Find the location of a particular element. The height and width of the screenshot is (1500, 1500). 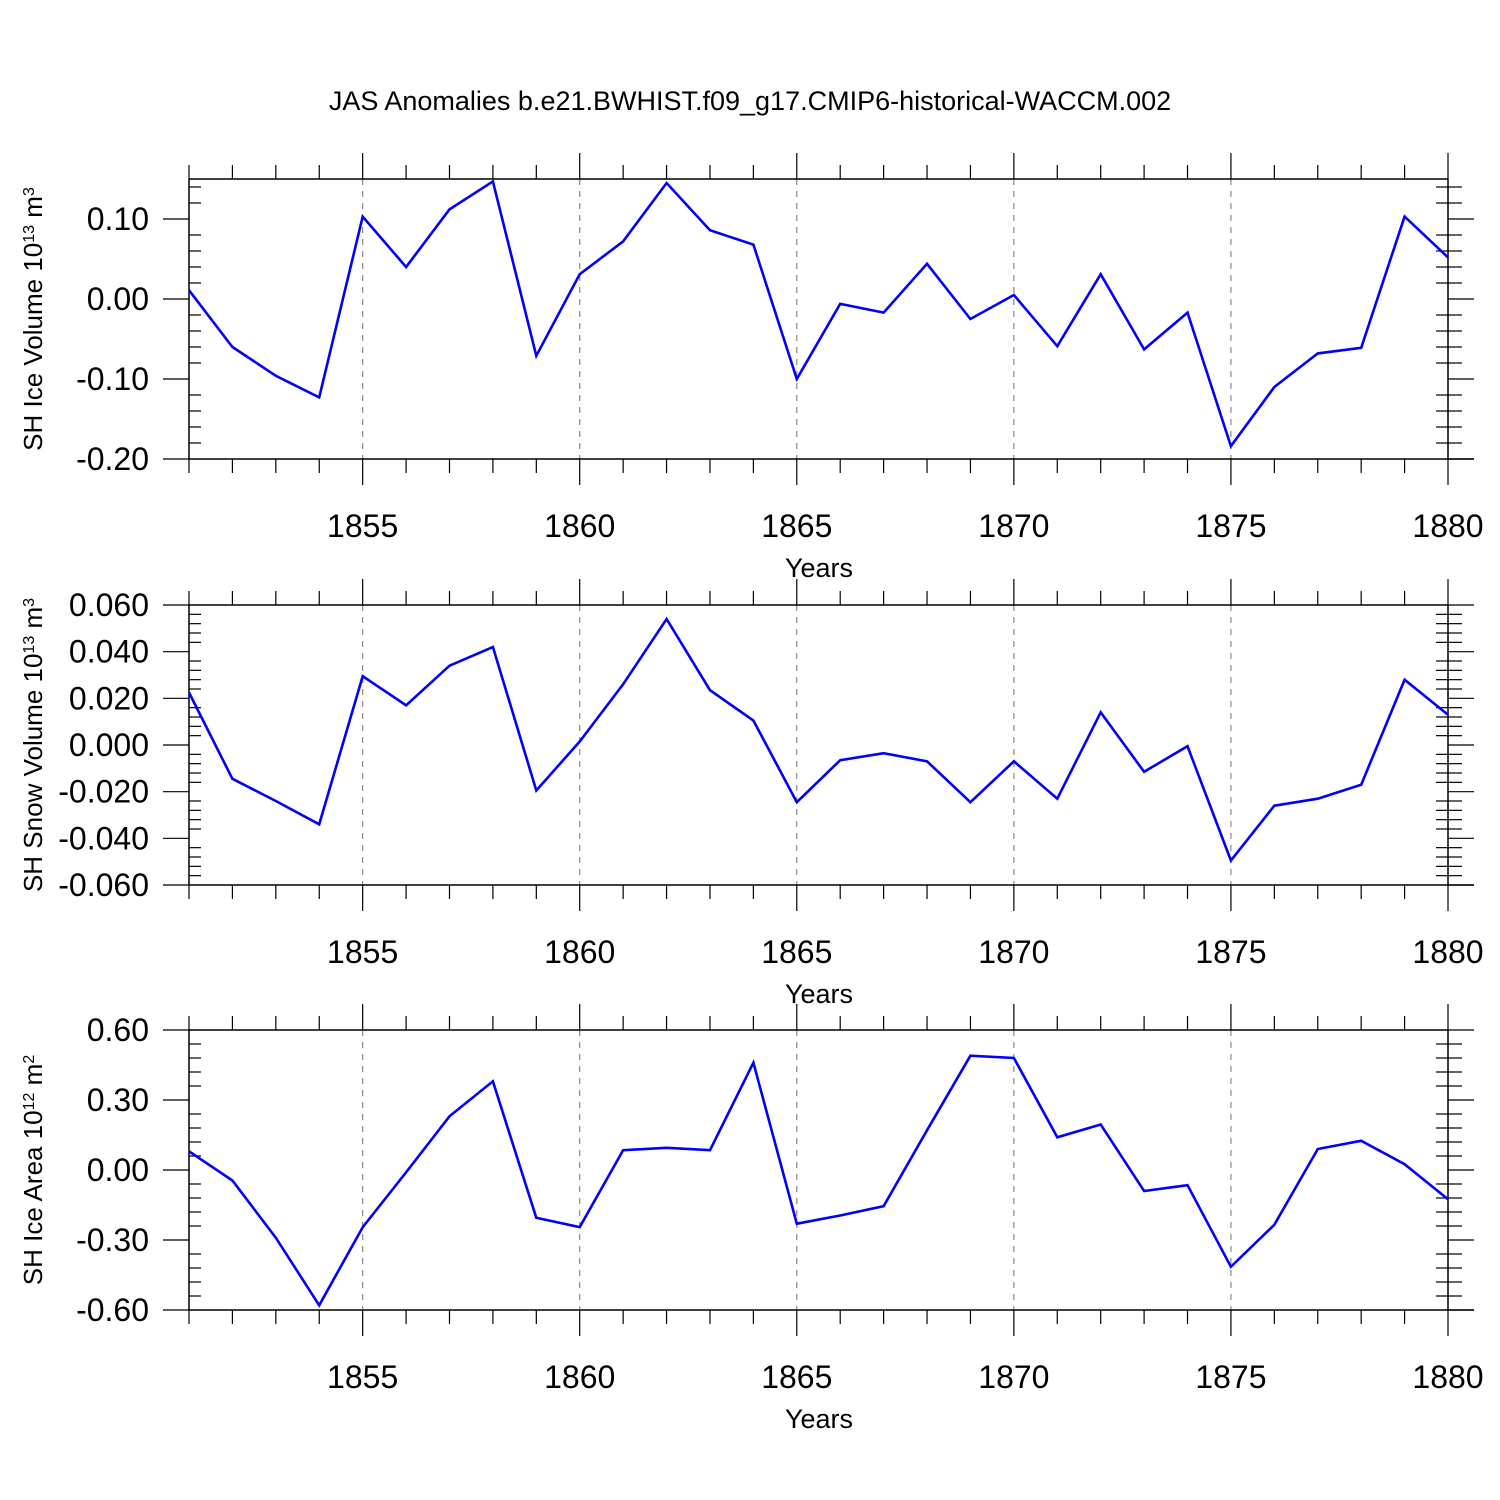

y-tick-label: -0.60 is located at coordinates (112, 1310).